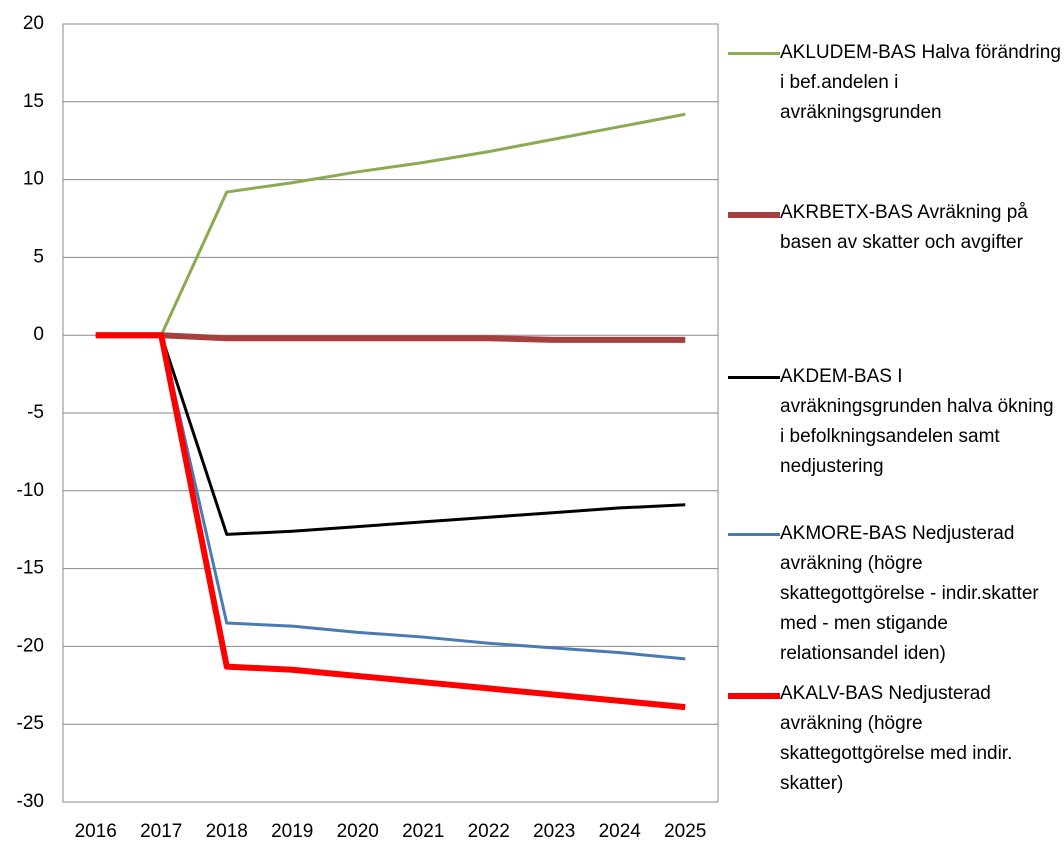  What do you see at coordinates (38, 334) in the screenshot?
I see `y-tick-label: 0` at bounding box center [38, 334].